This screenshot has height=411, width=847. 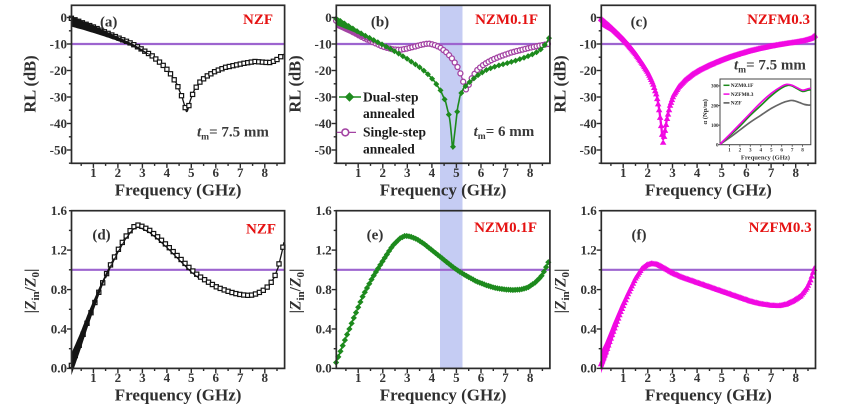 I want to click on svg-text: -20, so click(x=58, y=70).